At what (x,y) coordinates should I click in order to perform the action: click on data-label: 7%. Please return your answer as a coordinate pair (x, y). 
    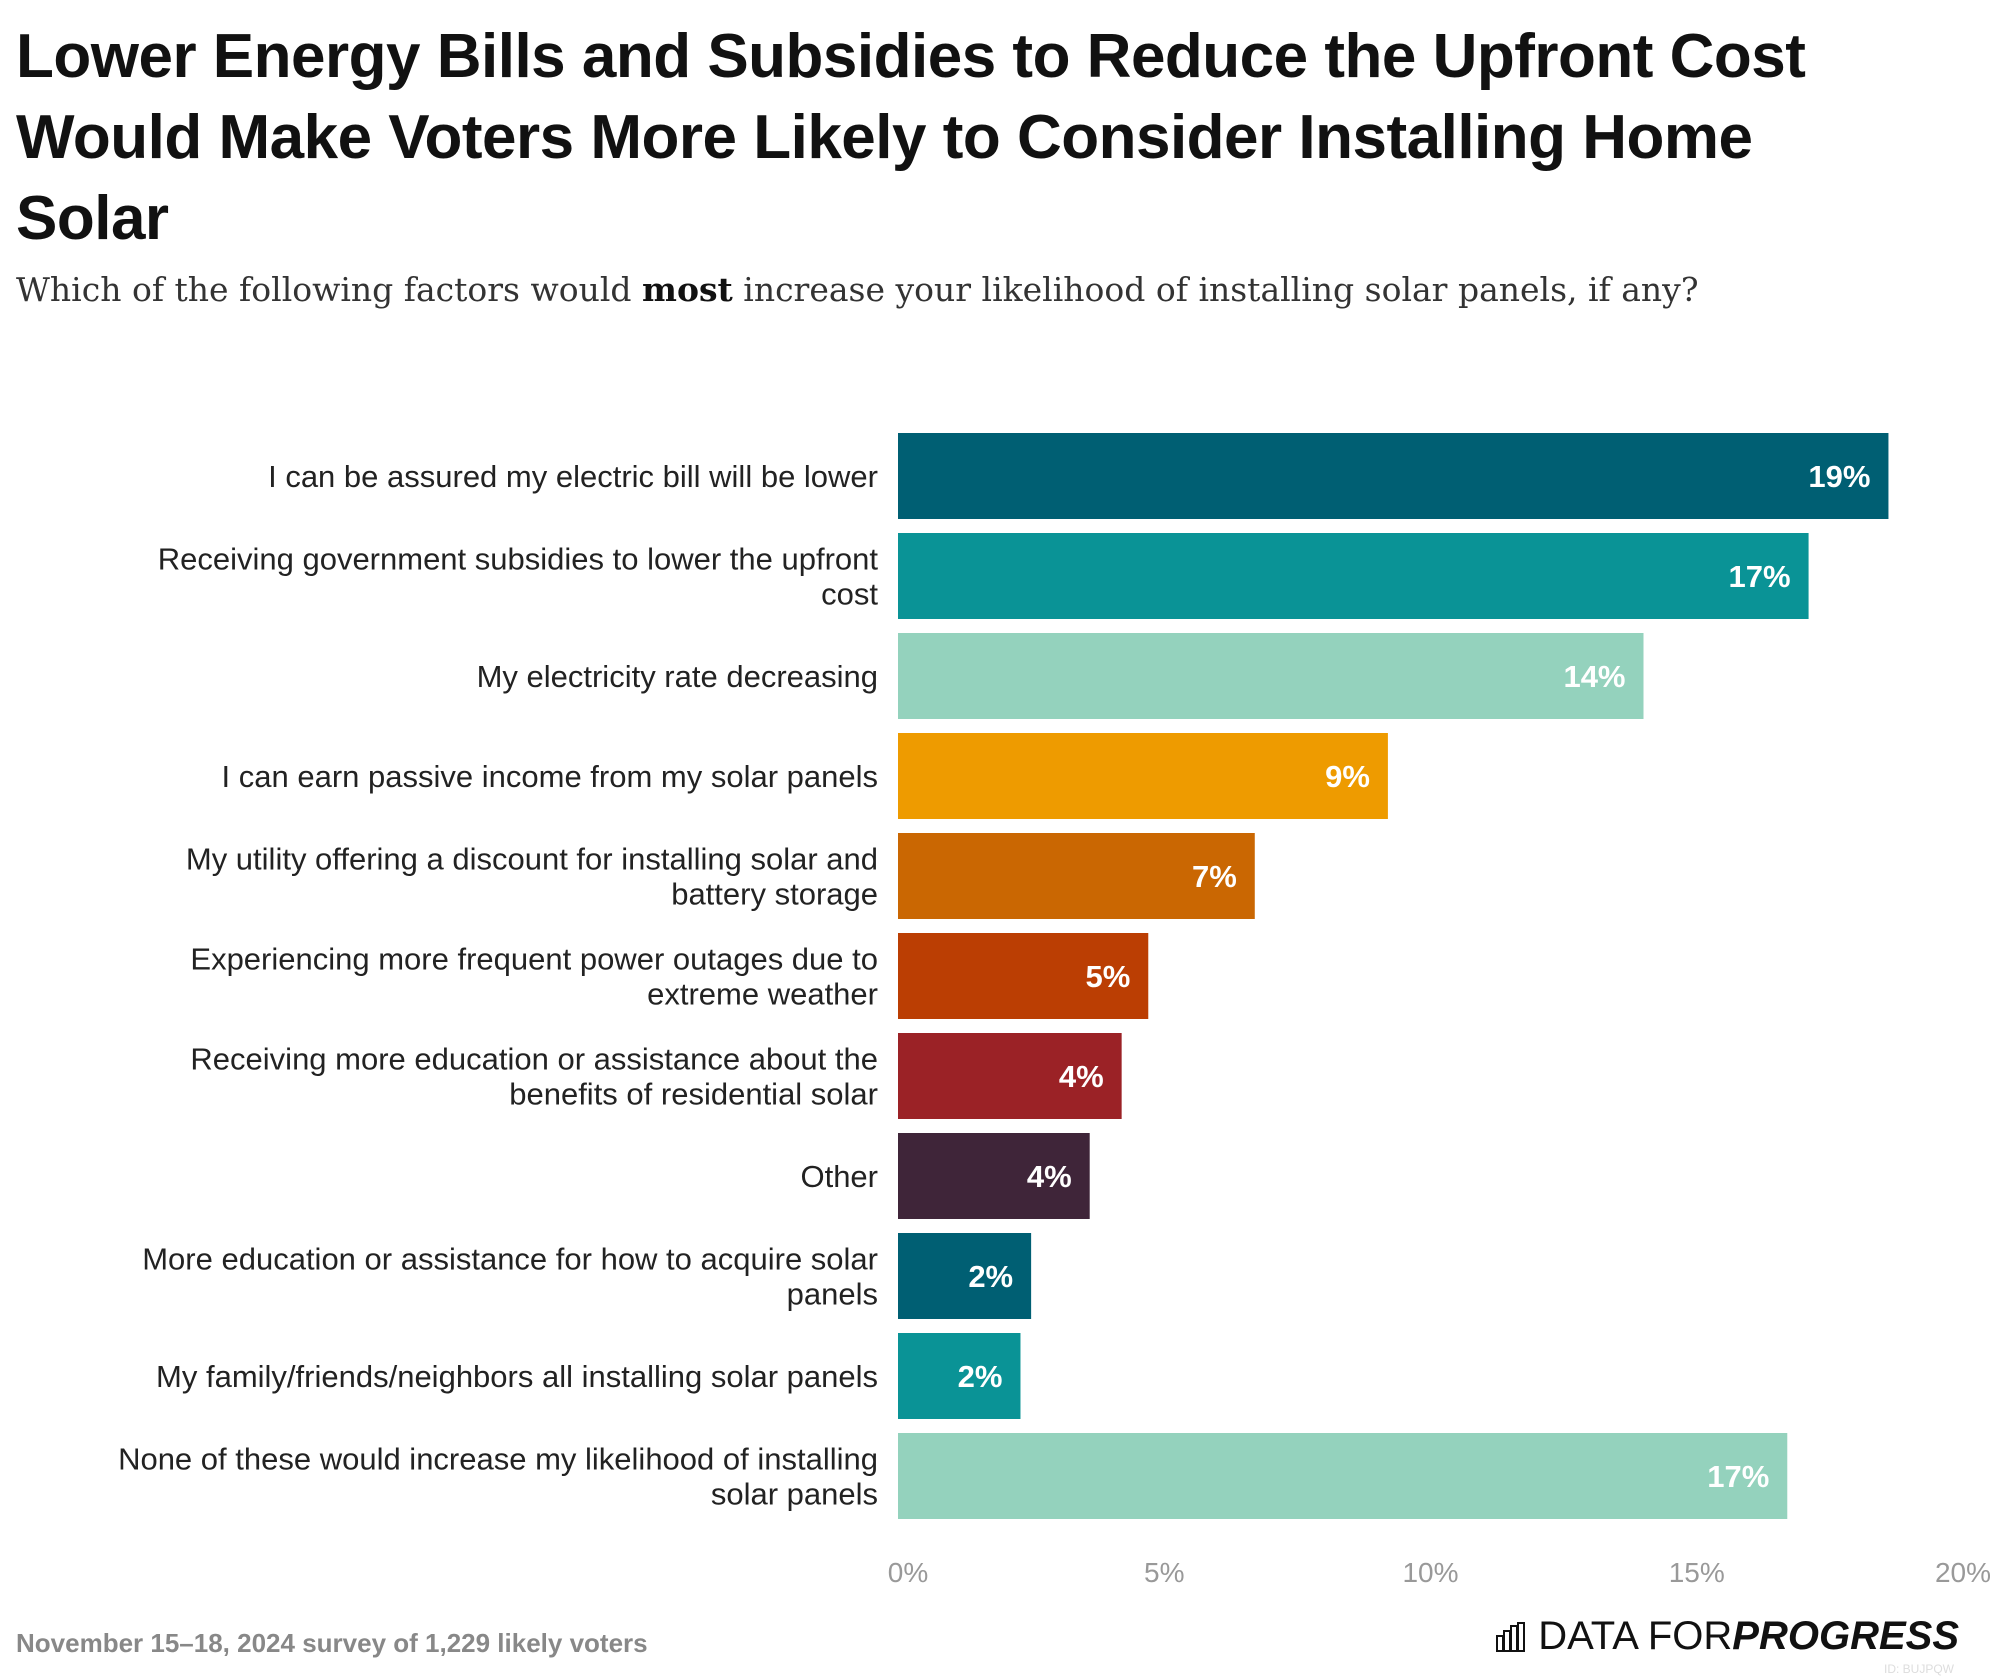
    Looking at the image, I should click on (1214, 876).